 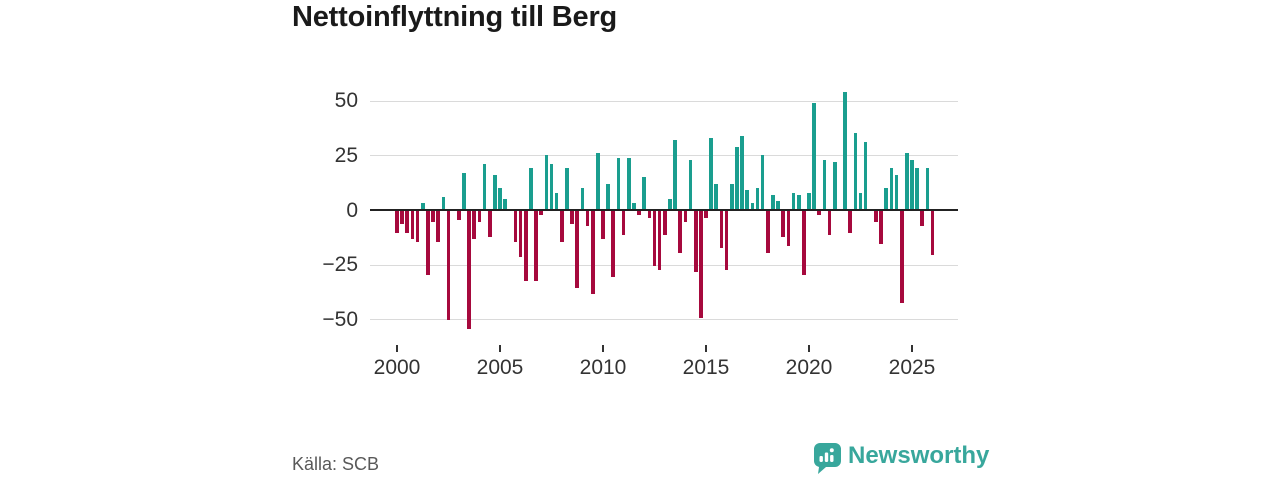 What do you see at coordinates (346, 101) in the screenshot?
I see `y-axis-tick-label: 50` at bounding box center [346, 101].